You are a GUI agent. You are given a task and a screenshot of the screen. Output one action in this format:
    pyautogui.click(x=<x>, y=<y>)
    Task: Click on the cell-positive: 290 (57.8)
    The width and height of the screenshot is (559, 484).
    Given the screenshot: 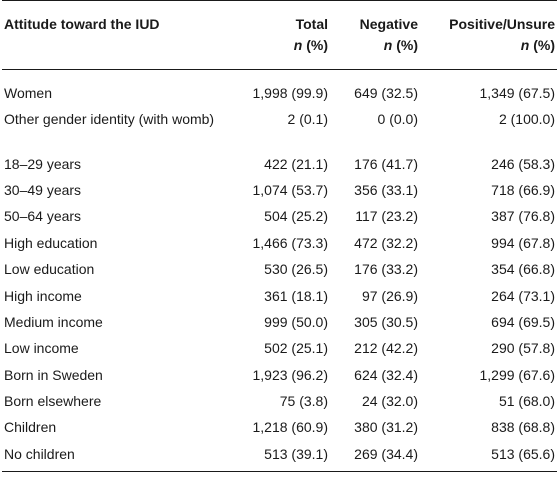 What is the action you would take?
    pyautogui.click(x=523, y=348)
    